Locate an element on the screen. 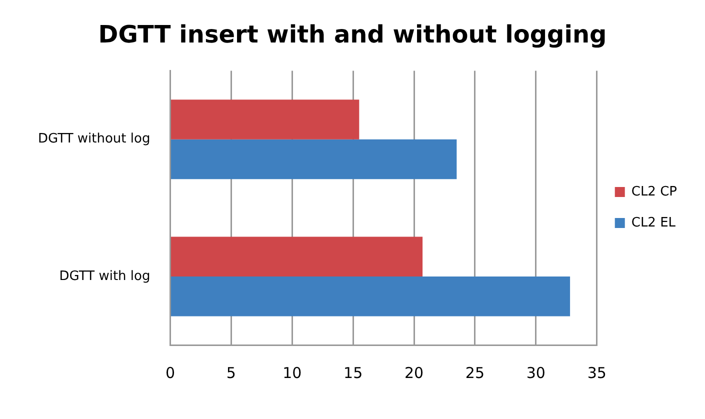  x-tick-label: 0 is located at coordinates (170, 373).